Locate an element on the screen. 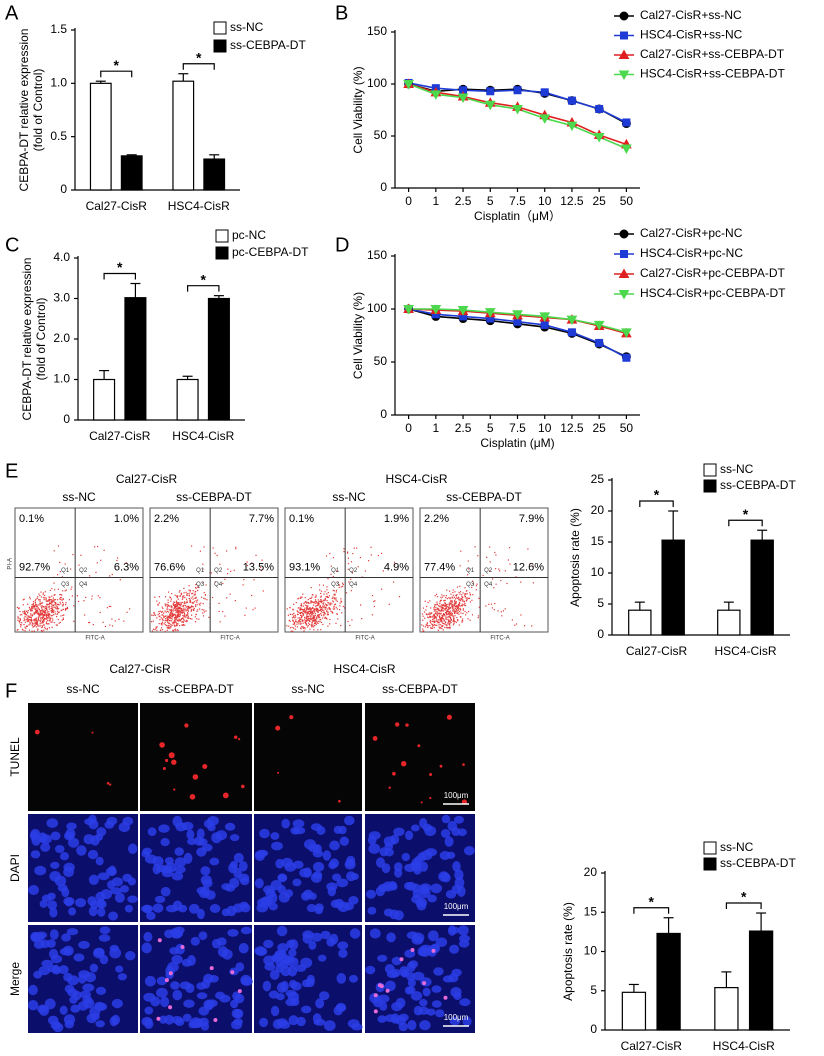 This screenshot has height=1056, width=824. group-header: HSC4-CisR is located at coordinates (364, 669).